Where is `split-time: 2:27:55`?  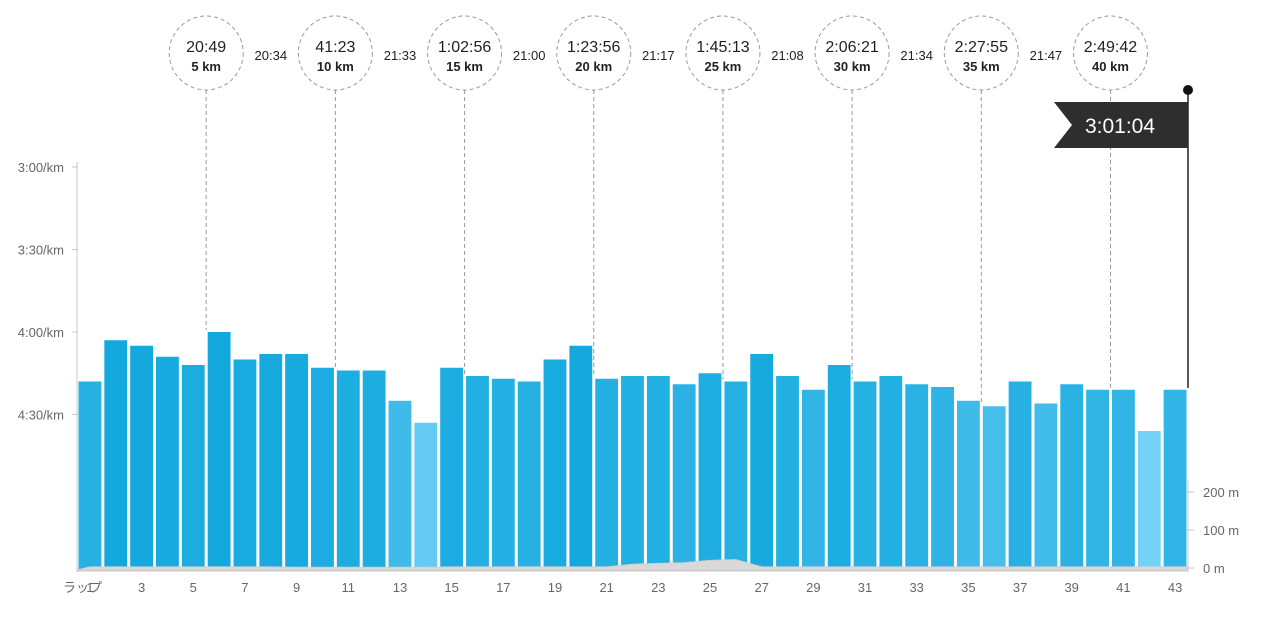 split-time: 2:27:55 is located at coordinates (981, 47).